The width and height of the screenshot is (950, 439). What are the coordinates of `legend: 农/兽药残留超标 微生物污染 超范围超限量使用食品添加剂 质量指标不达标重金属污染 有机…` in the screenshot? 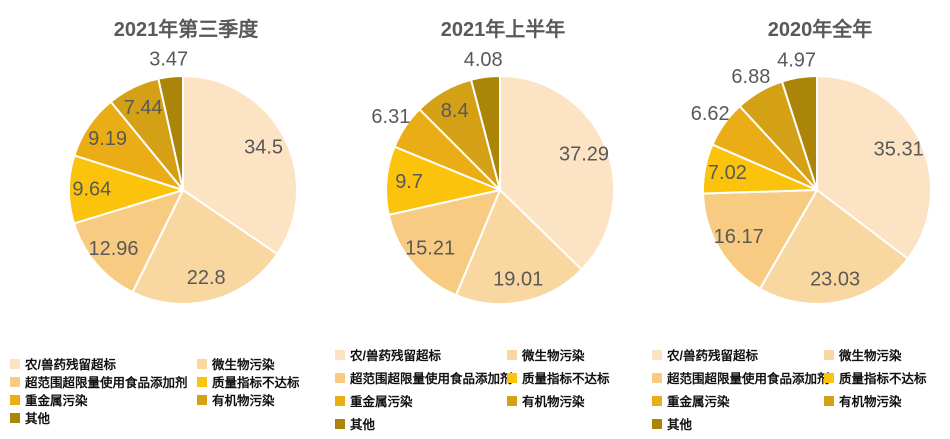 It's located at (472, 389).